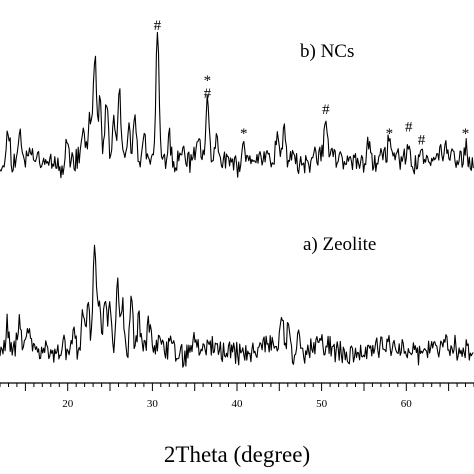 Image resolution: width=474 pixels, height=474 pixels. I want to click on x-axis-label: 2Theta (degree), so click(237, 454).